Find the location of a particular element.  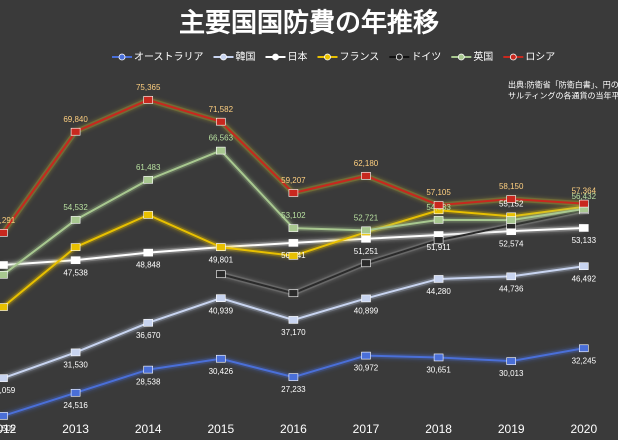

source-note: サルティングの各通貨の当年平均TTB is located at coordinates (563, 96).